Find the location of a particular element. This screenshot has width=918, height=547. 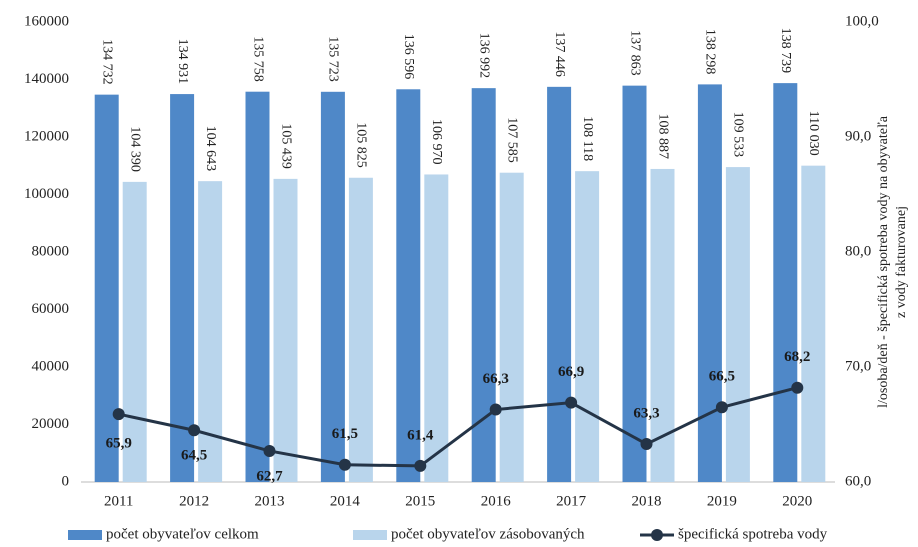

y2-tick-label: 80,0 is located at coordinates (858, 251).